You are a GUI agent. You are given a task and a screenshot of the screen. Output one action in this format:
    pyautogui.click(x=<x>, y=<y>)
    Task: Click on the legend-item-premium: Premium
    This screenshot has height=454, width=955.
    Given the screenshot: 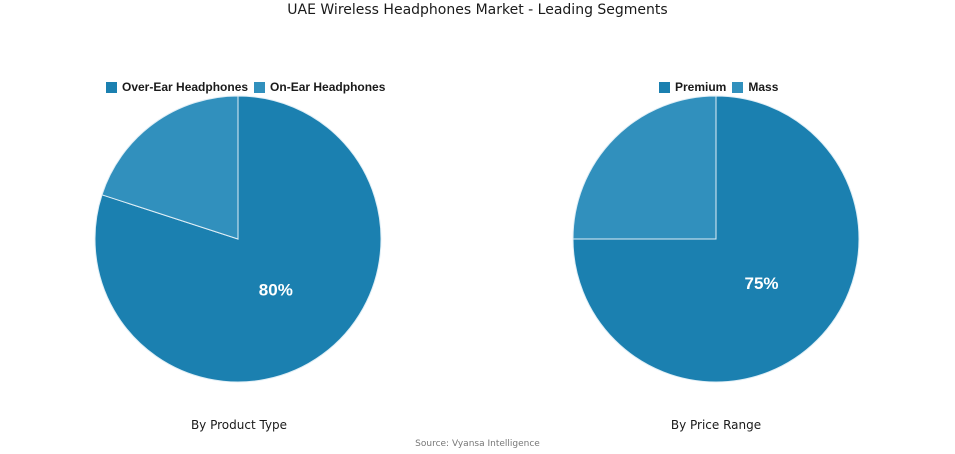 What is the action you would take?
    pyautogui.click(x=692, y=87)
    